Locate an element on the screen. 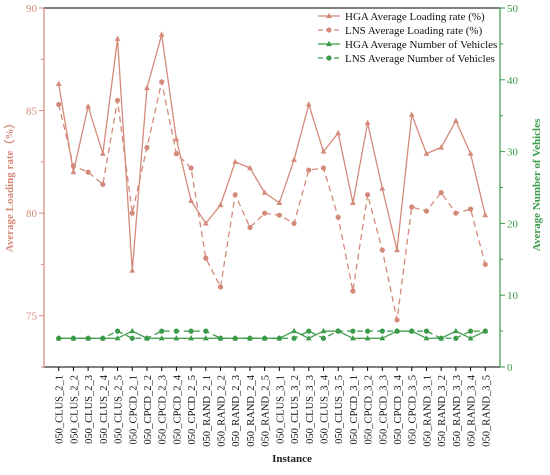 This screenshot has height=475, width=550. legend-item: LNS Average Loading rate (%) is located at coordinates (400, 31).